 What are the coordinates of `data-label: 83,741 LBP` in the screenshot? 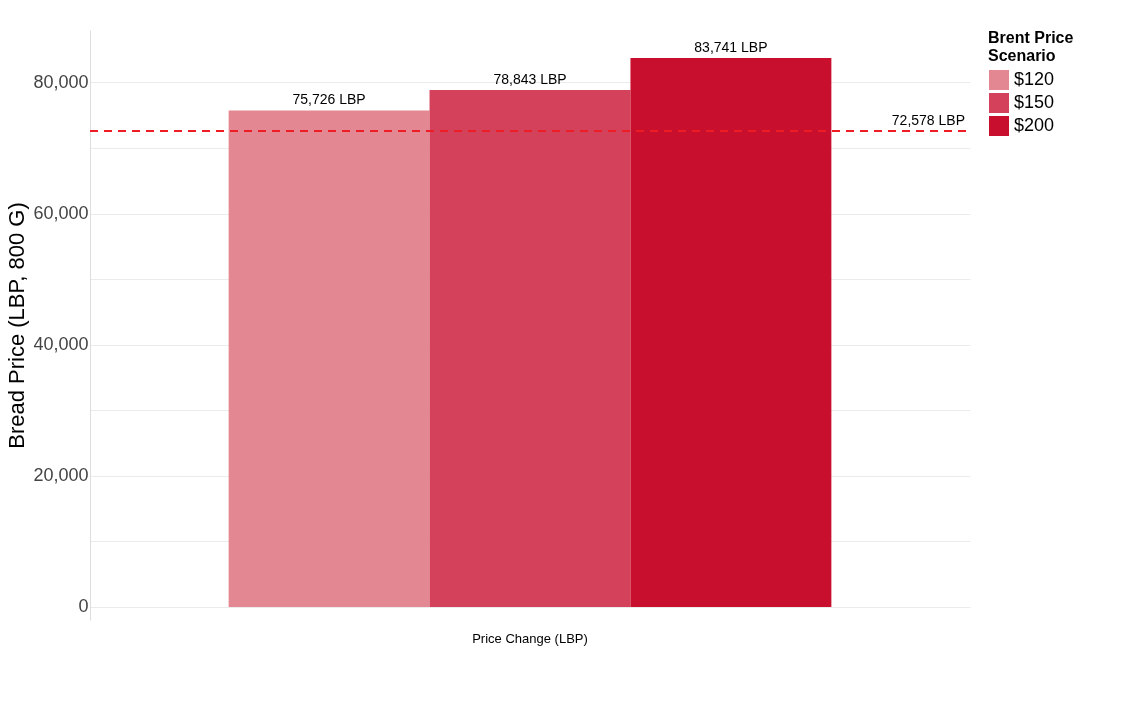 It's located at (731, 46).